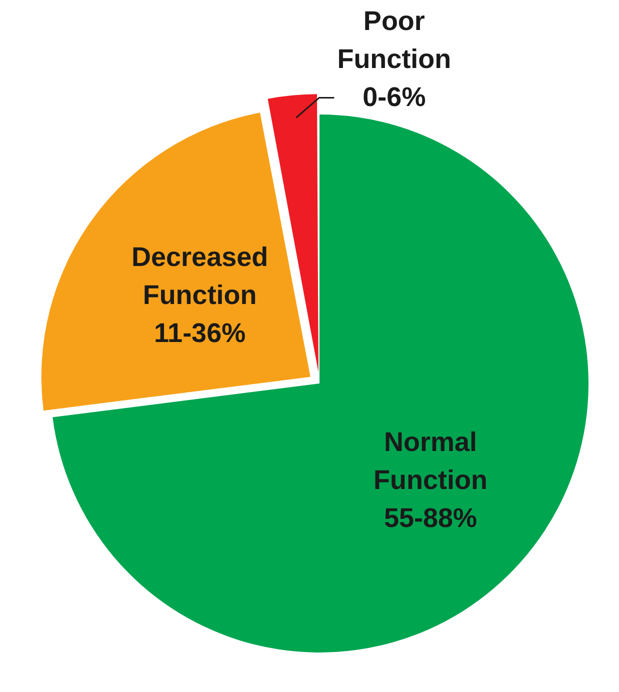 This screenshot has width=619, height=692. What do you see at coordinates (430, 479) in the screenshot?
I see `slice-label: Normal Function 55-88%` at bounding box center [430, 479].